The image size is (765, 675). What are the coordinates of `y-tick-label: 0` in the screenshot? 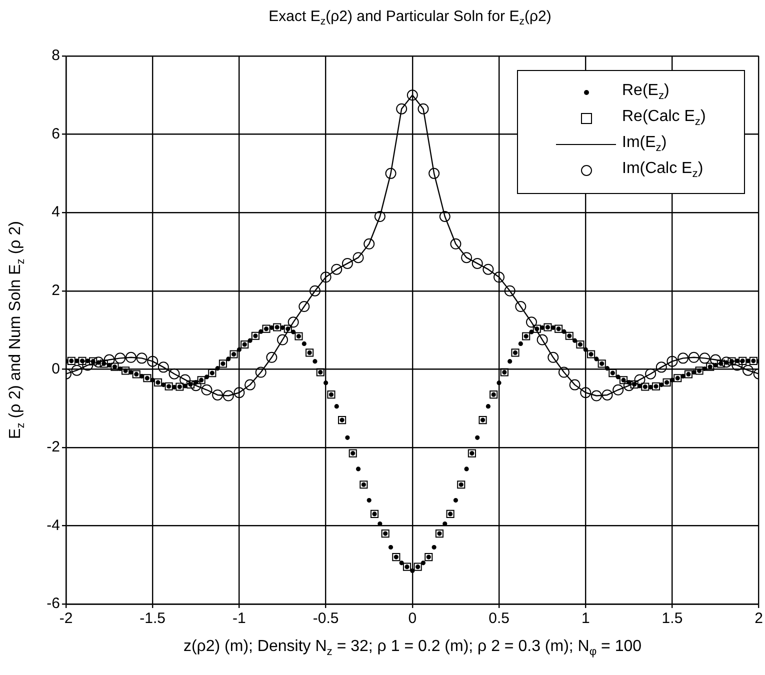 It's located at (56, 369).